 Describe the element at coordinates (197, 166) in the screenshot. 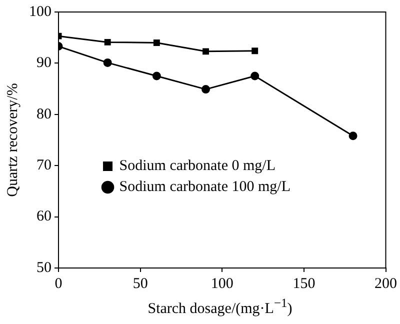

I see `legend-label: Sodium carbonate 0 mg/L` at that location.